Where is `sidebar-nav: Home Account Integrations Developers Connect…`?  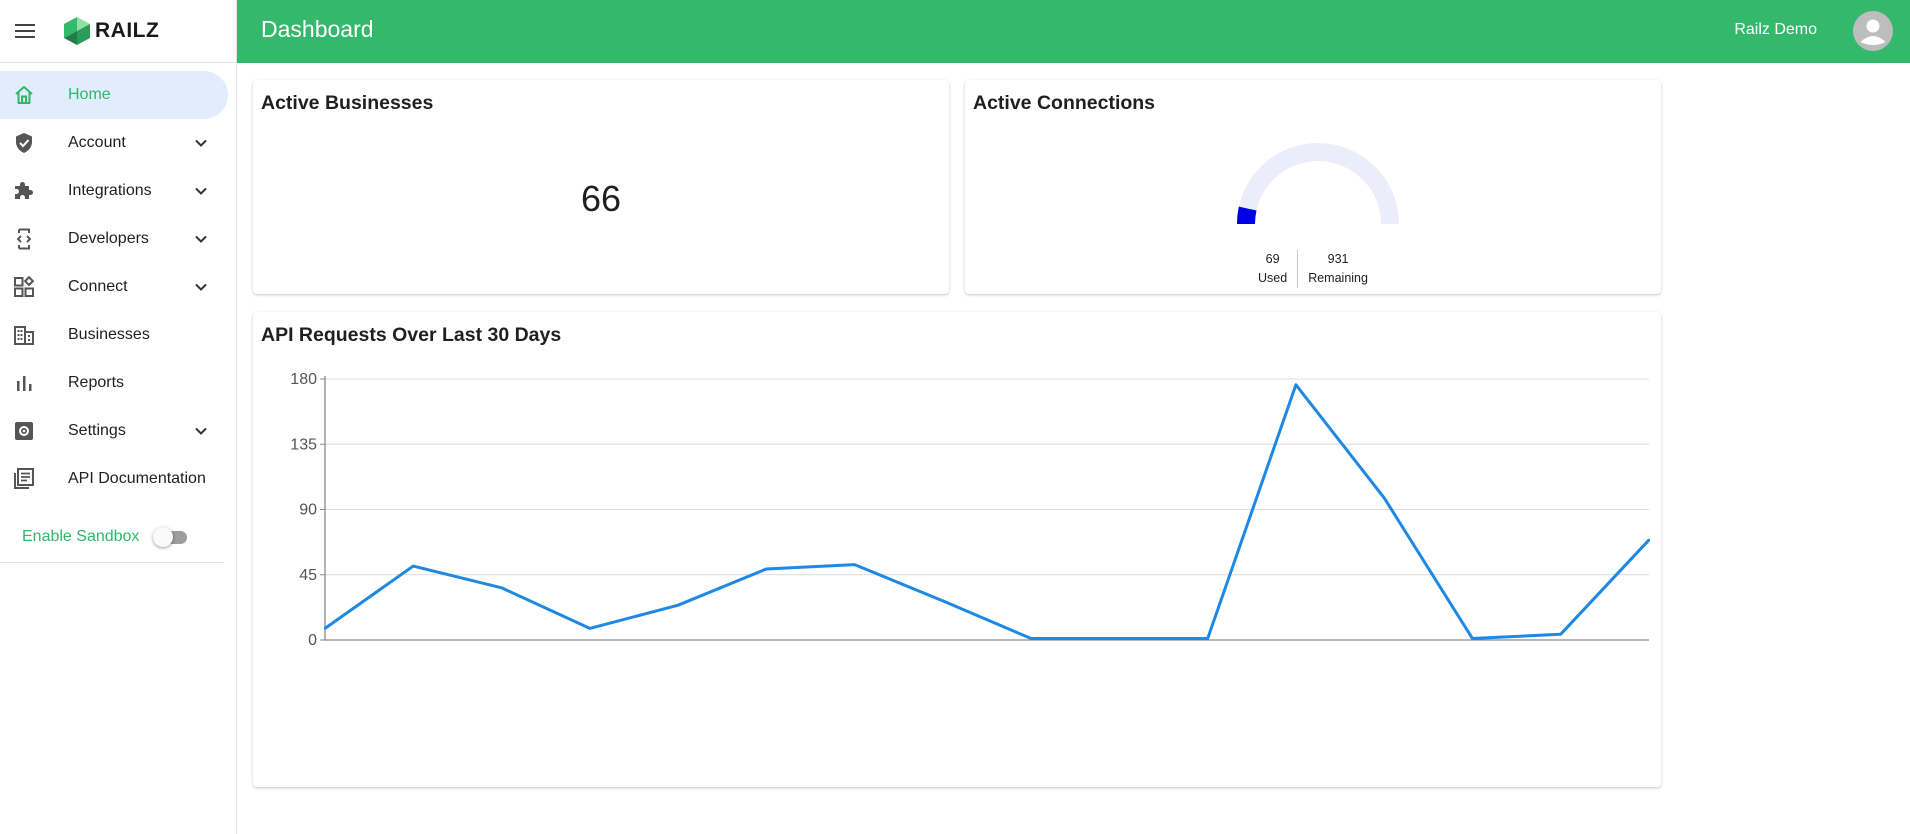
sidebar-nav: Home Account Integrations Developers Connect… is located at coordinates (118, 287).